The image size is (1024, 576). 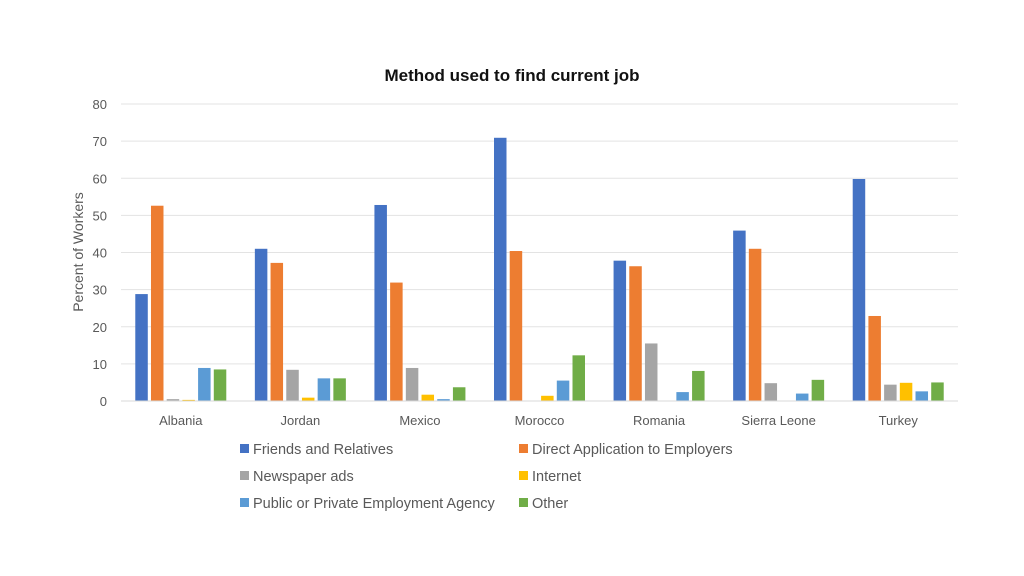 I want to click on y-axis-label: Percent of Workers, so click(x=78, y=252).